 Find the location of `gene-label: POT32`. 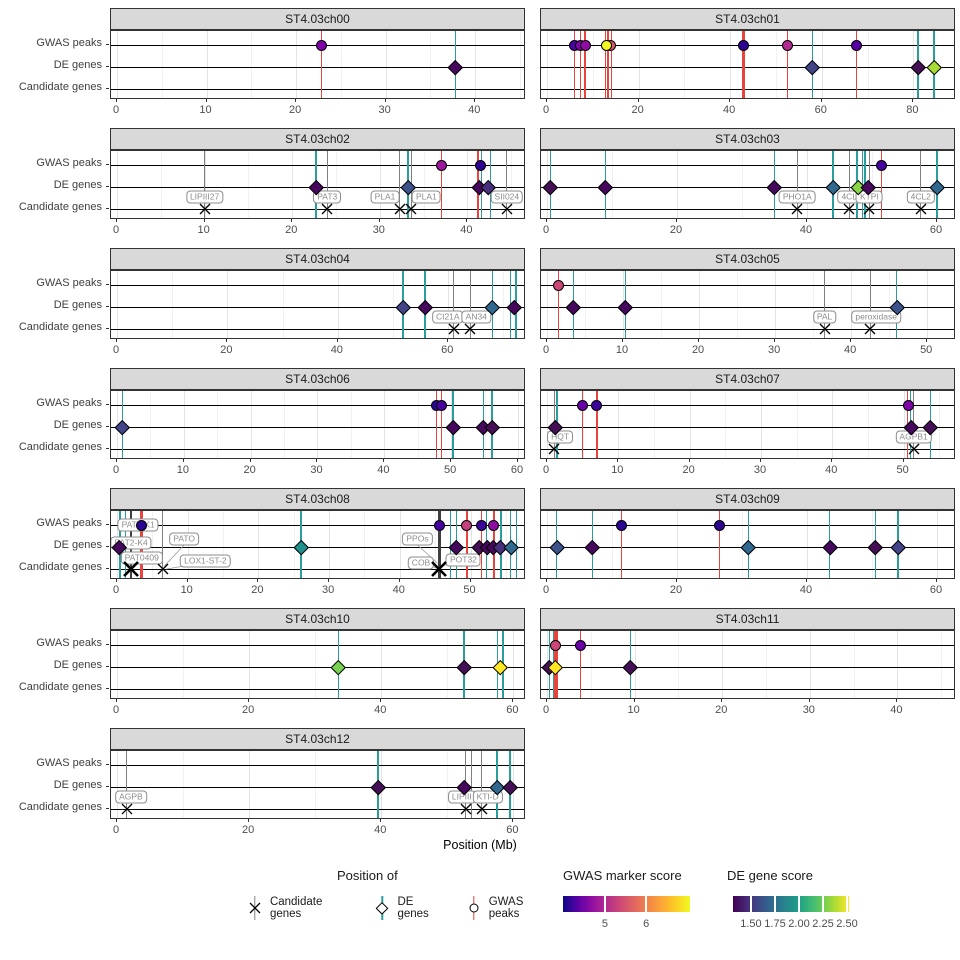

gene-label: POT32 is located at coordinates (463, 560).